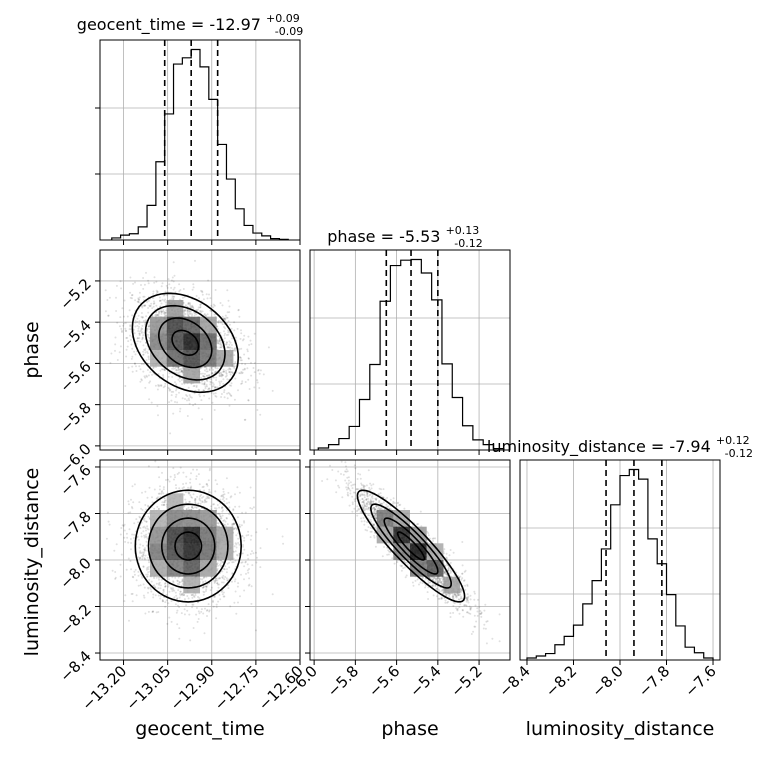 The height and width of the screenshot is (760, 760). Describe the element at coordinates (620, 564) in the screenshot. I see `histogram-luminosity_distance` at that location.